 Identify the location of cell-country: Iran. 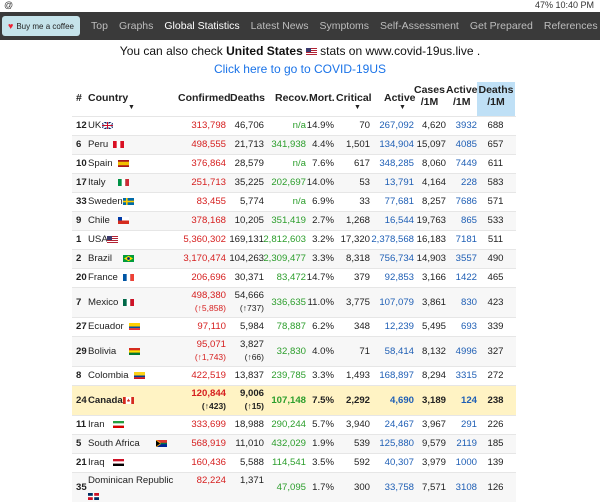
(96, 424).